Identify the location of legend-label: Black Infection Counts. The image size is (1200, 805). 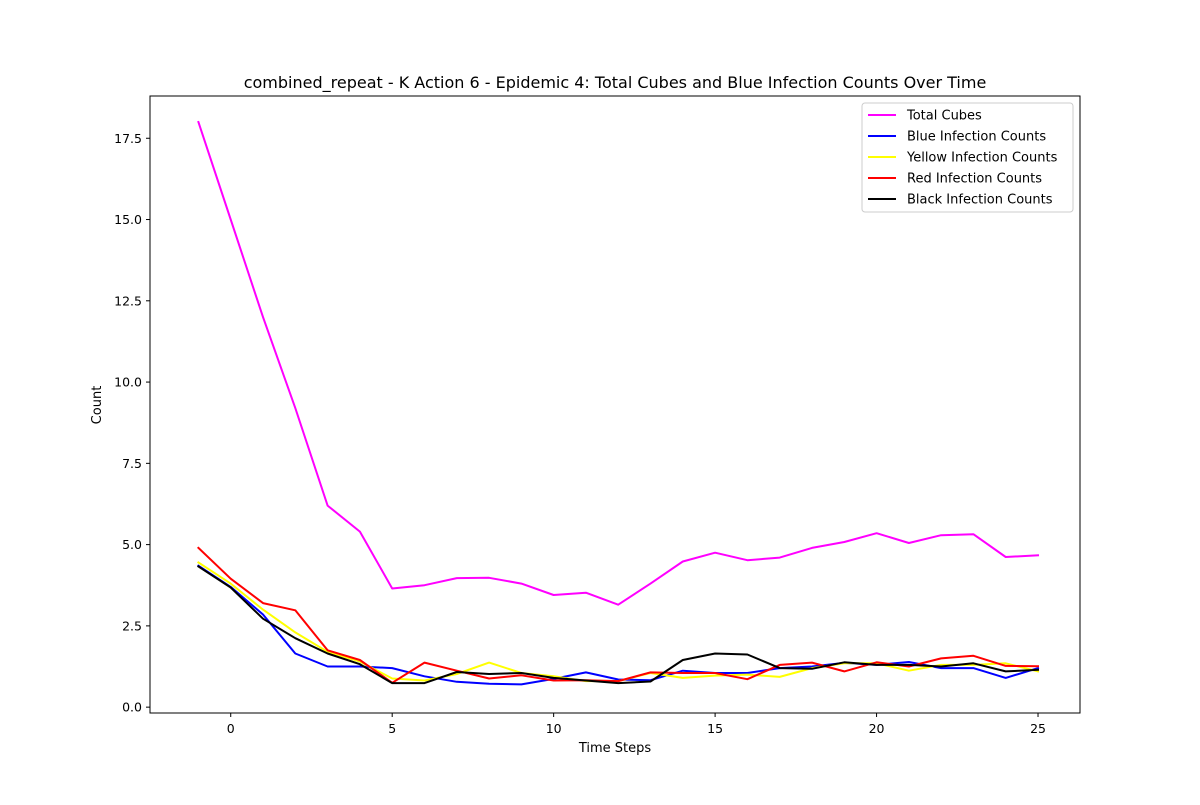
(980, 200).